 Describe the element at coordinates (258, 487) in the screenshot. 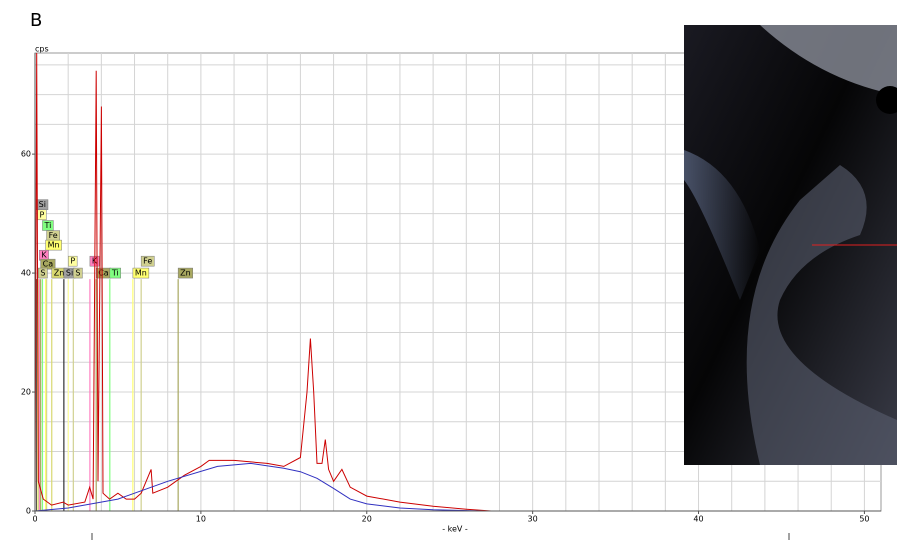

I see `series-line` at that location.